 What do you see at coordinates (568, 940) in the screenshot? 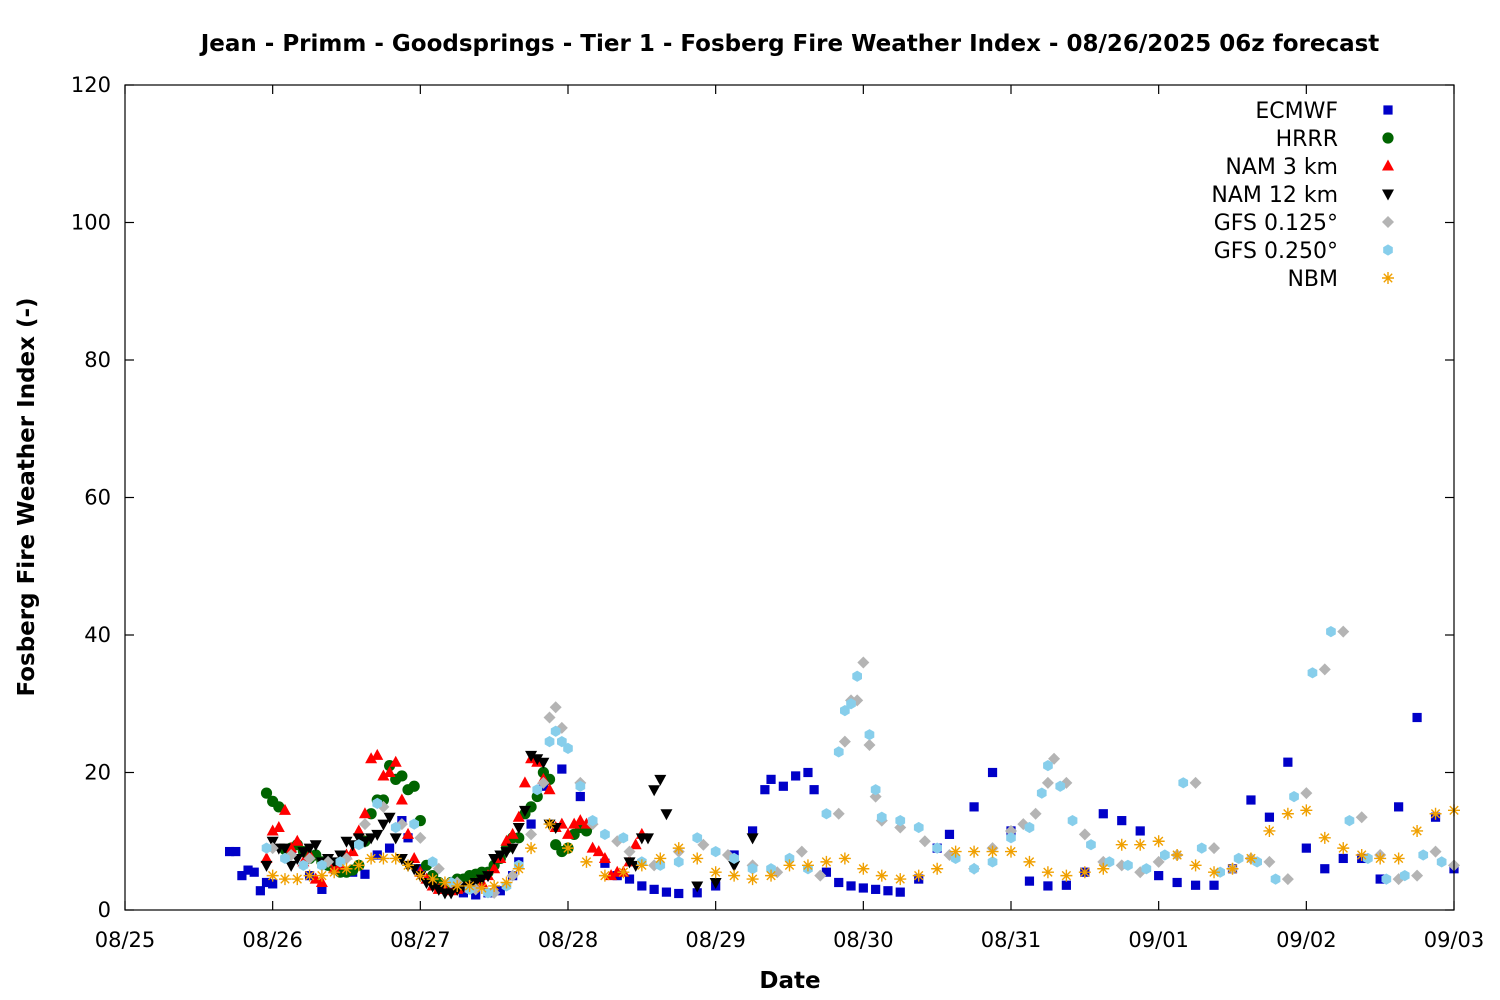
I see `x-tick-label: 08/28` at bounding box center [568, 940].